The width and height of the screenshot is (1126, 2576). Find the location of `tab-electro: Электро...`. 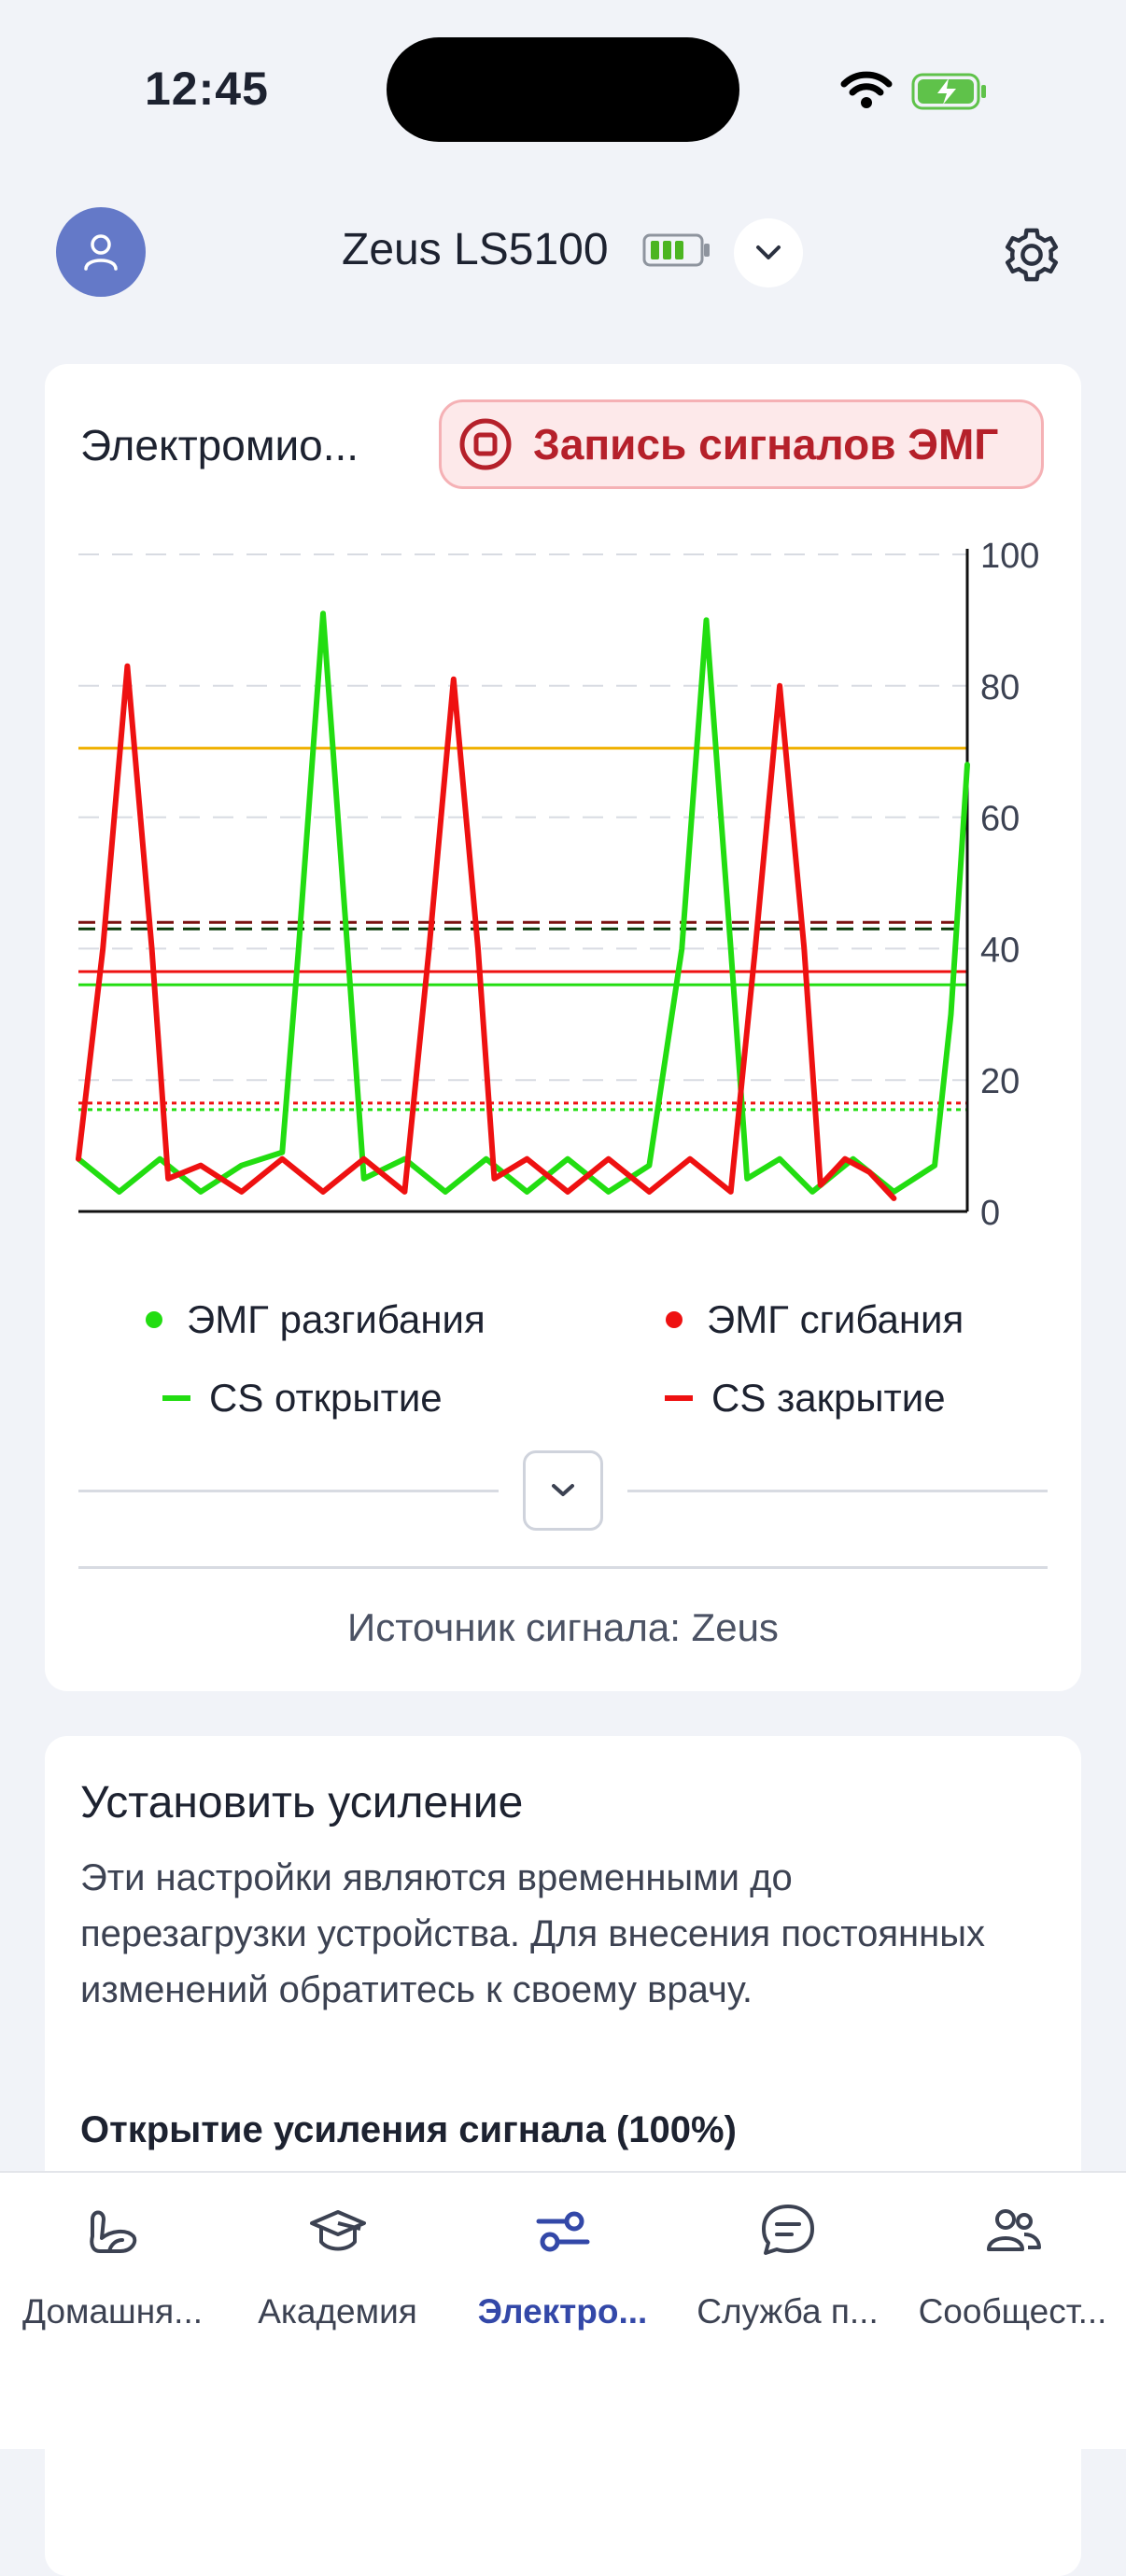

tab-electro: Электро... is located at coordinates (562, 2266).